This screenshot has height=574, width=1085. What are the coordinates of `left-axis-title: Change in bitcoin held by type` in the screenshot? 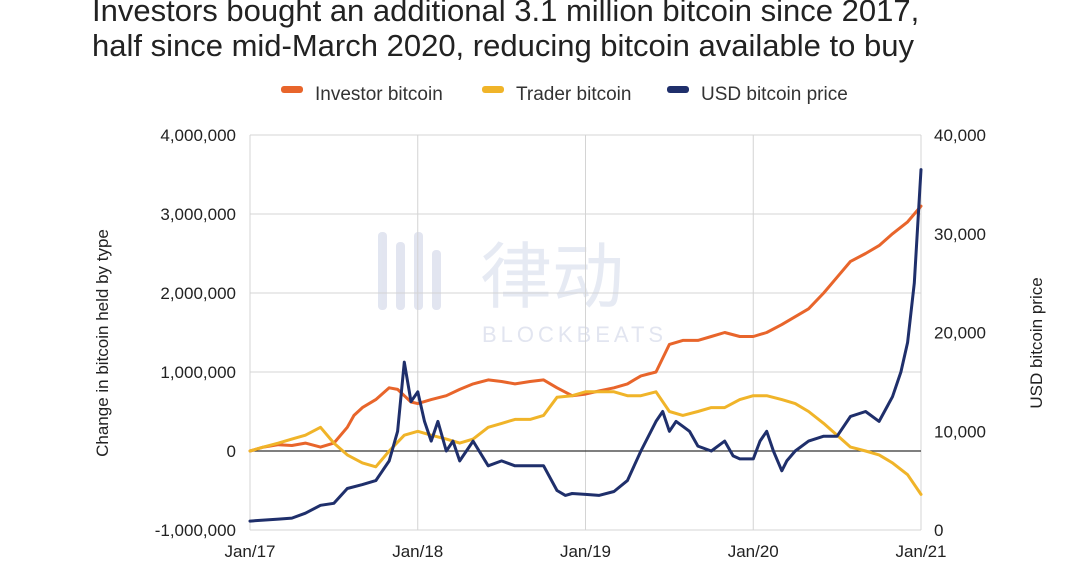 It's located at (102, 343).